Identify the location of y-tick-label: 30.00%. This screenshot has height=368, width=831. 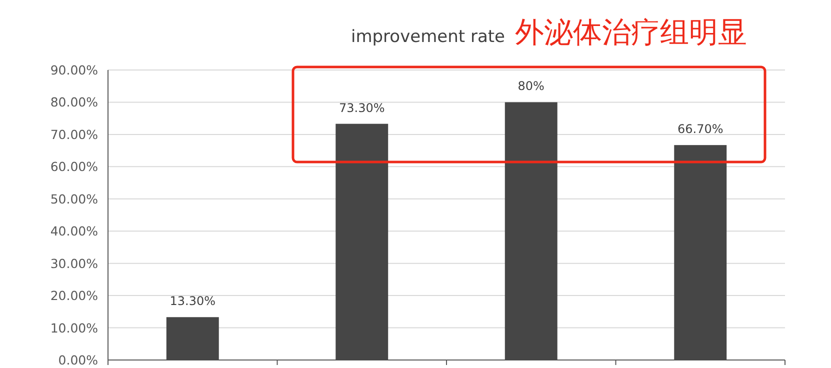
(74, 263).